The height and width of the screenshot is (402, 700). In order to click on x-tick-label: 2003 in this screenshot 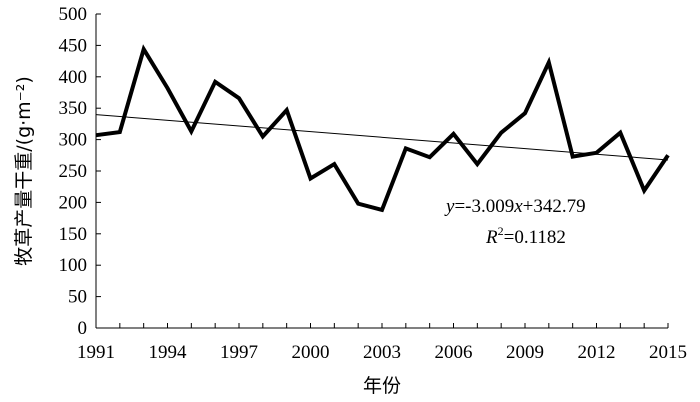, I will do `click(382, 352)`.